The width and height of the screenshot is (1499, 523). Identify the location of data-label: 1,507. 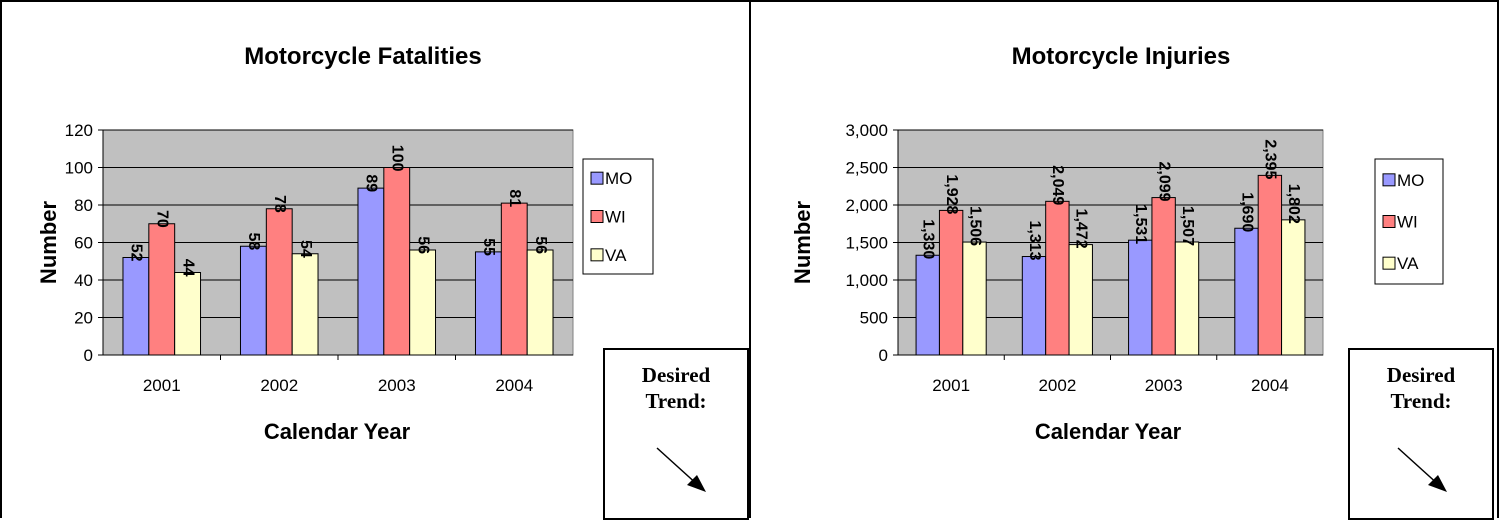
(1187, 226).